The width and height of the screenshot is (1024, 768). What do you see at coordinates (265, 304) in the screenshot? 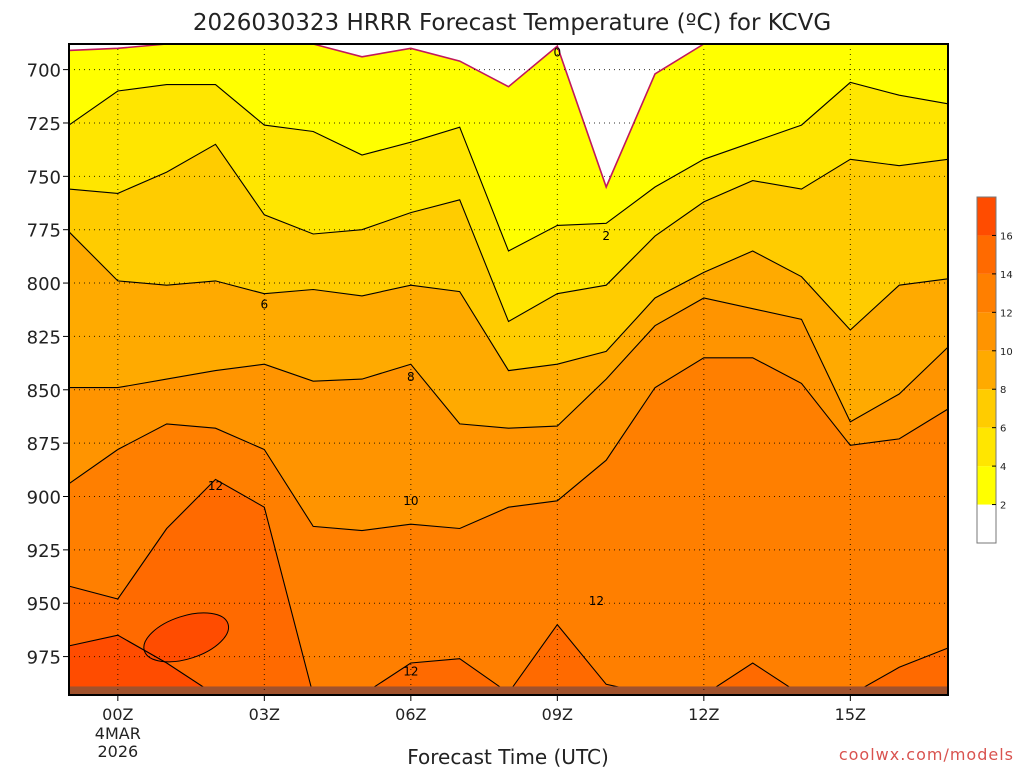
I see `contour-label-2: 6` at bounding box center [265, 304].